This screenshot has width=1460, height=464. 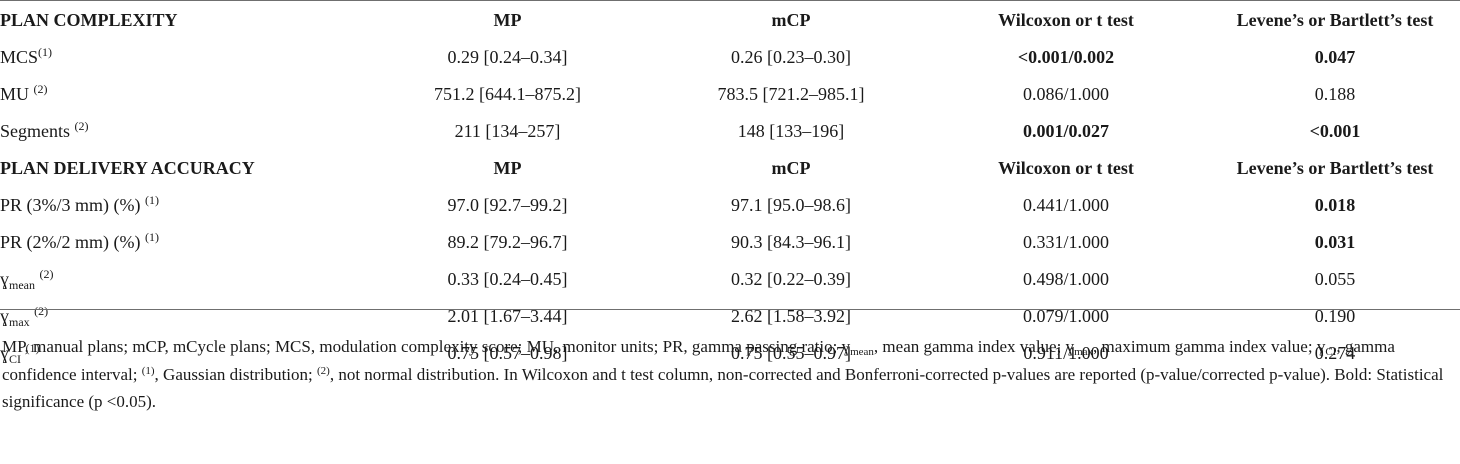 What do you see at coordinates (791, 130) in the screenshot?
I see `mcp-value: 148 [133–196]` at bounding box center [791, 130].